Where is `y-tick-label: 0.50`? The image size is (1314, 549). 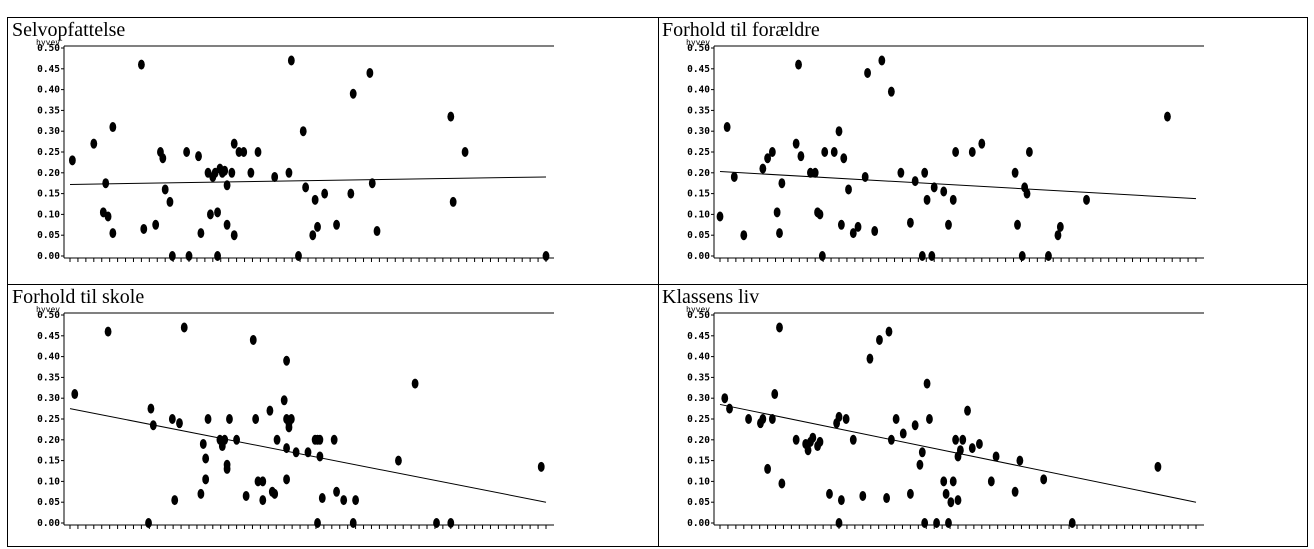 y-tick-label: 0.50 is located at coordinates (698, 48).